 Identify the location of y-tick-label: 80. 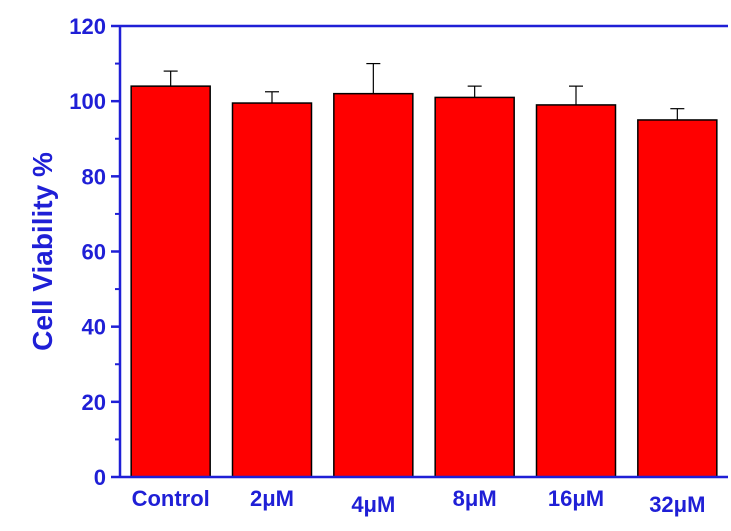
(94, 176).